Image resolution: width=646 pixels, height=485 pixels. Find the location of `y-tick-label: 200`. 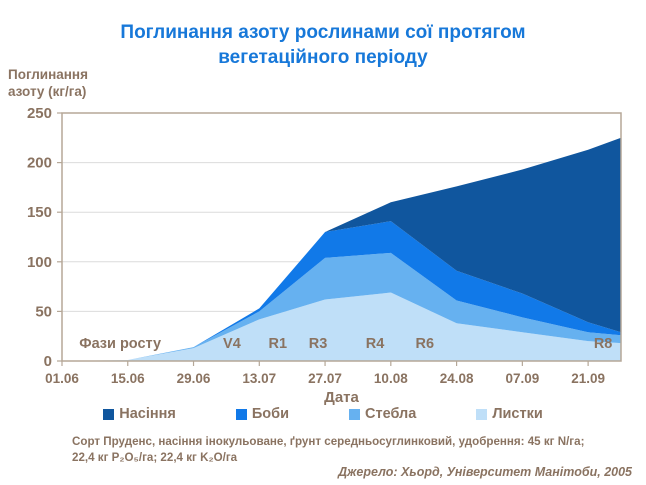

y-tick-label: 200 is located at coordinates (39, 163).